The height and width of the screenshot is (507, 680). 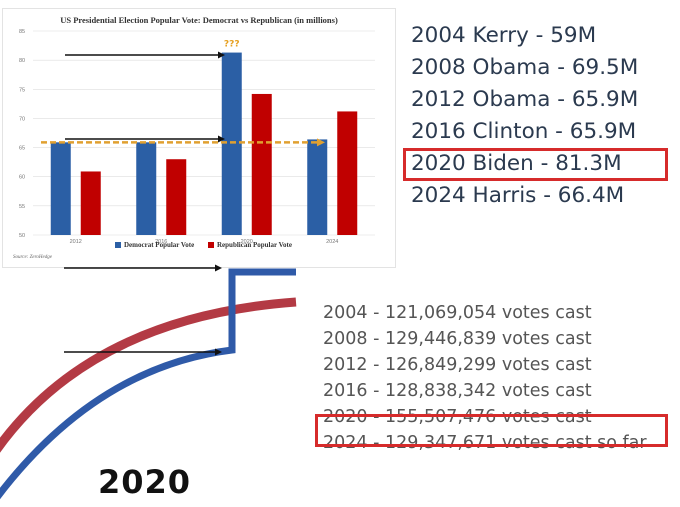 What do you see at coordinates (118, 244) in the screenshot?
I see `legend-democrat-swatch` at bounding box center [118, 244].